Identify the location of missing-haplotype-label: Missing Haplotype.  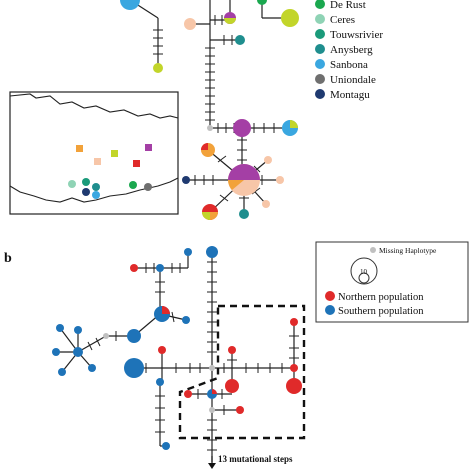
(408, 250).